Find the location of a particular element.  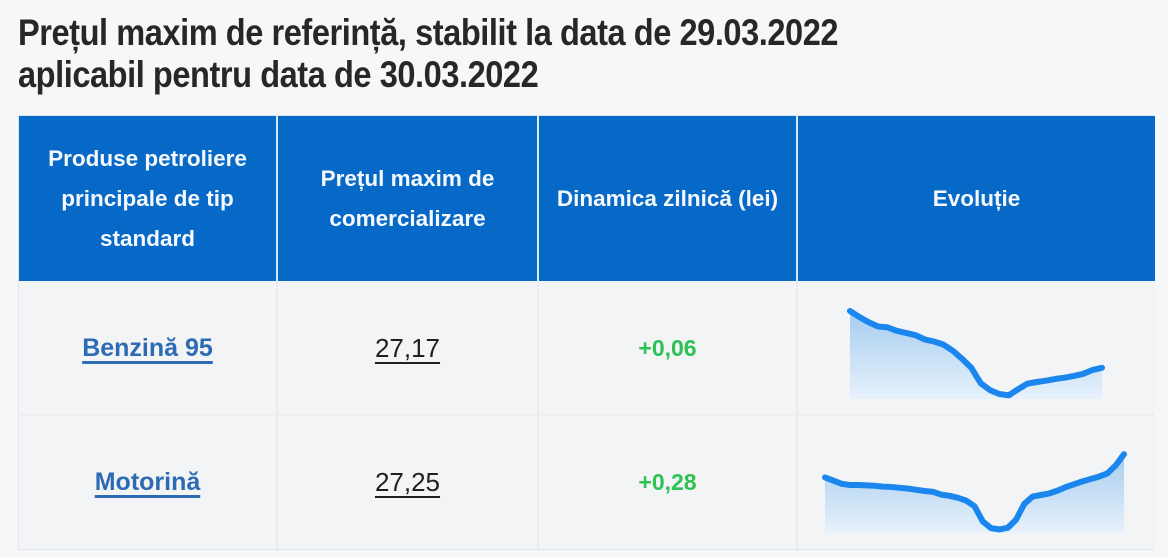

table-row-benzina-dynamic-cell: +0,06 is located at coordinates (668, 349).